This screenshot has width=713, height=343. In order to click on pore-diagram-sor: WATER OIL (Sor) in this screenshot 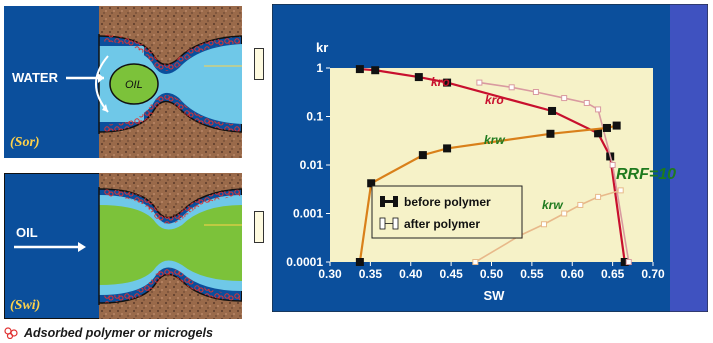, I will do `click(123, 82)`.